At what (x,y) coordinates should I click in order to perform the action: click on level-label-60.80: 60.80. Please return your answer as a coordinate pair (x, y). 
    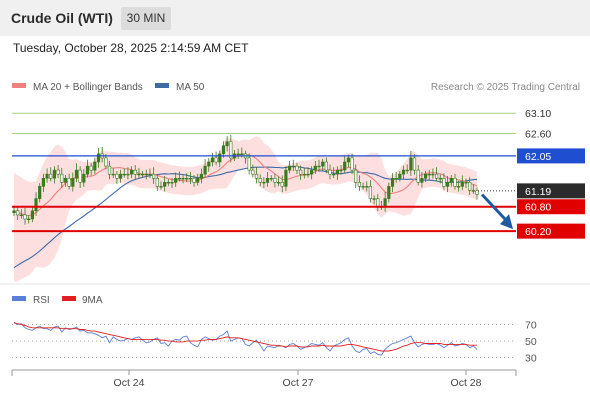
    Looking at the image, I should click on (538, 208).